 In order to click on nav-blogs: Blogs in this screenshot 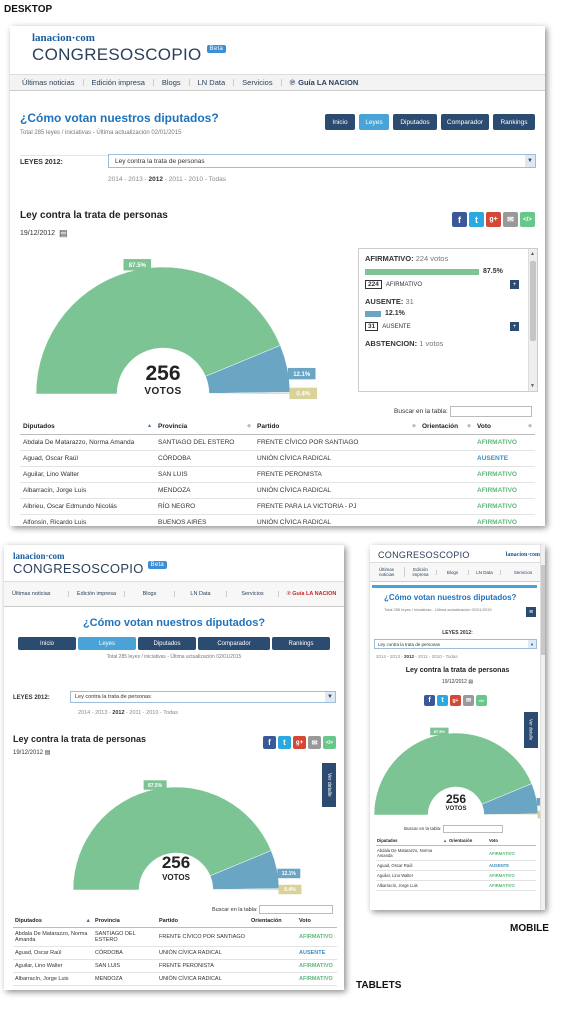, I will do `click(172, 83)`.